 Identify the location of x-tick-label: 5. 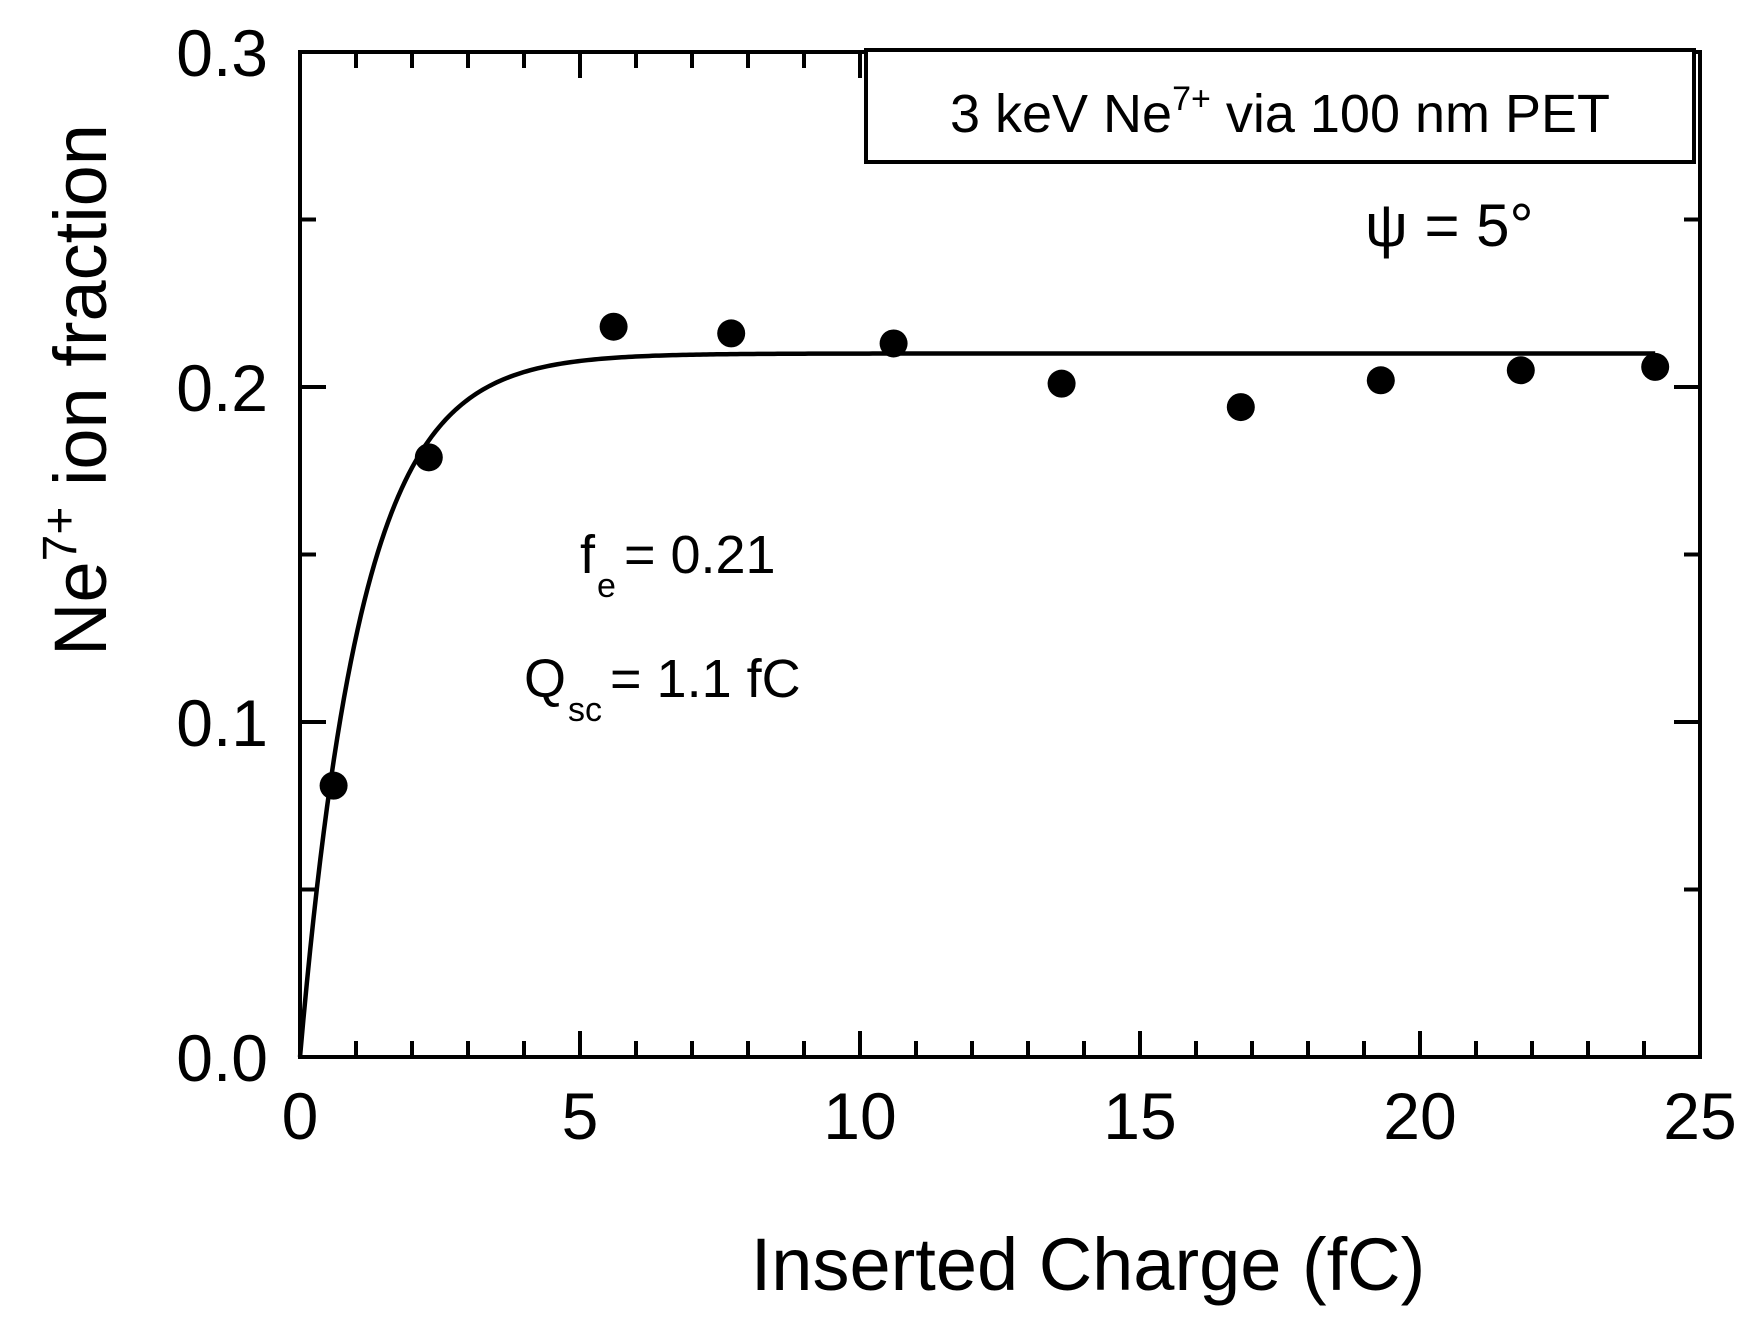
(580, 1116).